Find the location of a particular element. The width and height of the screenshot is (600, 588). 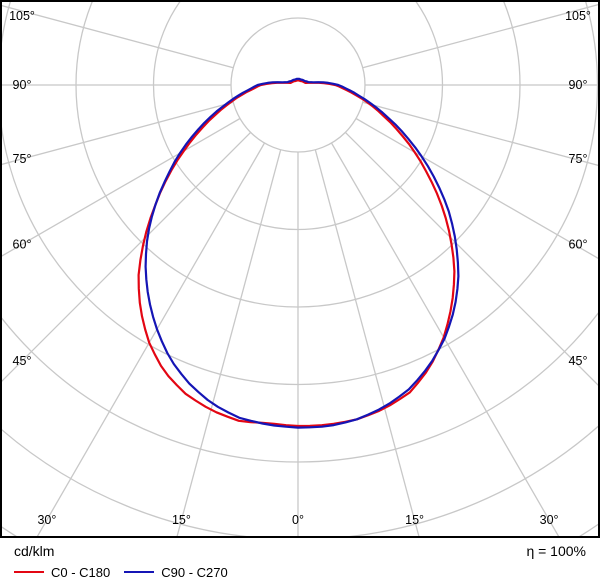

c0-c180-line-swatch is located at coordinates (29, 572).